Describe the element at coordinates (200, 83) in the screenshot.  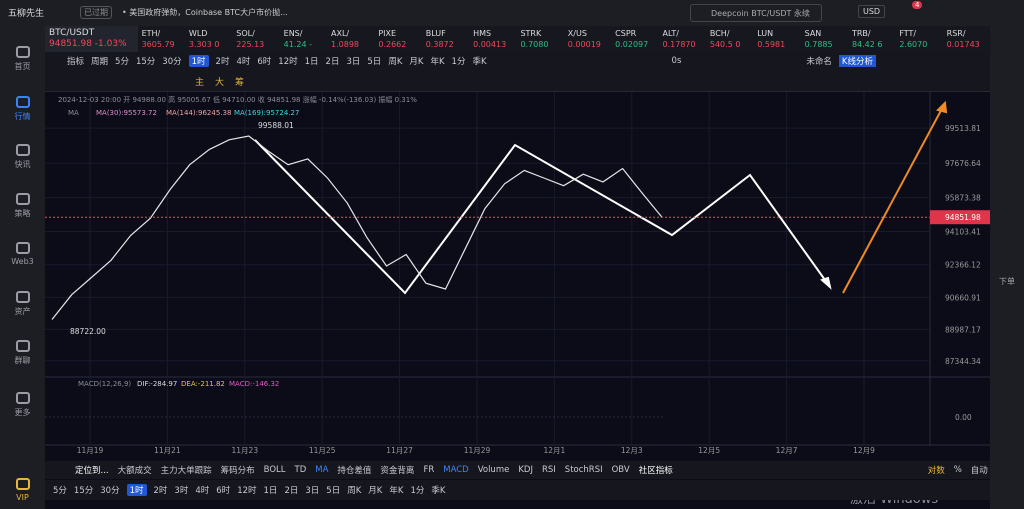
I see `tool-button: 主` at that location.